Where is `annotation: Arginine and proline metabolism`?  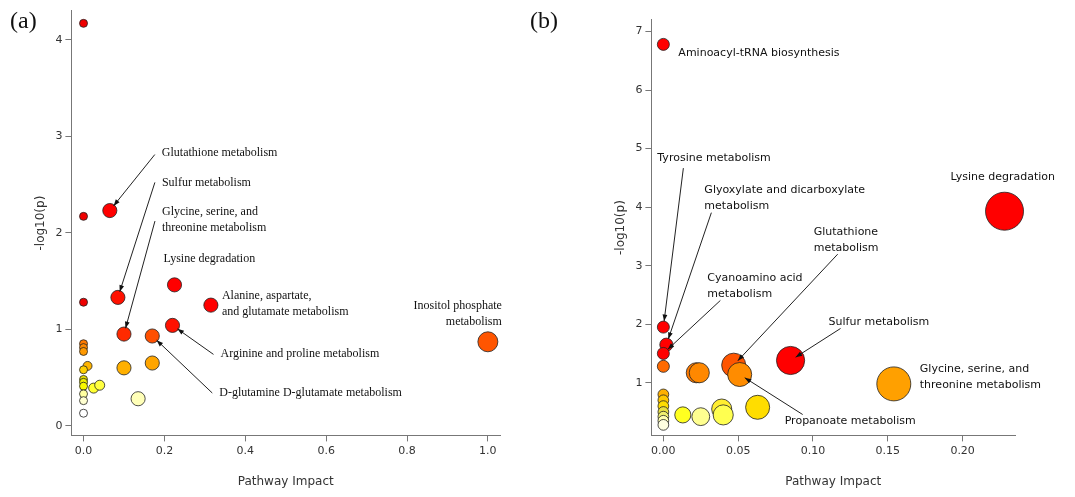 annotation: Arginine and proline metabolism is located at coordinates (300, 352).